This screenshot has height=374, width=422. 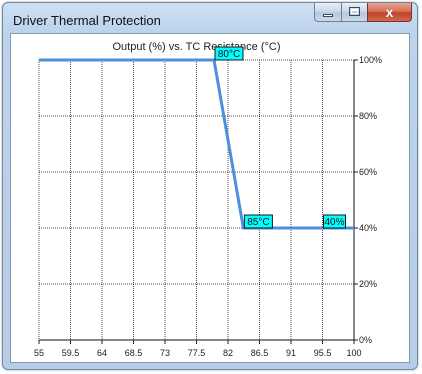 What do you see at coordinates (71, 353) in the screenshot?
I see `x-tick-label: 59.5` at bounding box center [71, 353].